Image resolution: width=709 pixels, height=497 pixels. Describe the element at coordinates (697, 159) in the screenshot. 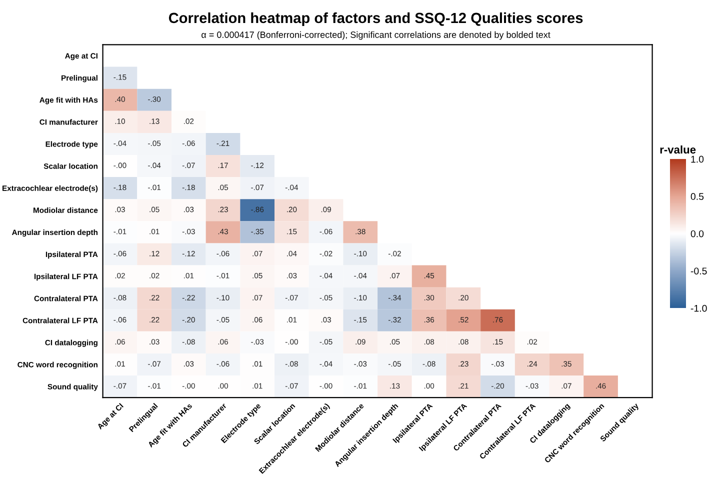

I see `color-bar-label: 1.0` at that location.